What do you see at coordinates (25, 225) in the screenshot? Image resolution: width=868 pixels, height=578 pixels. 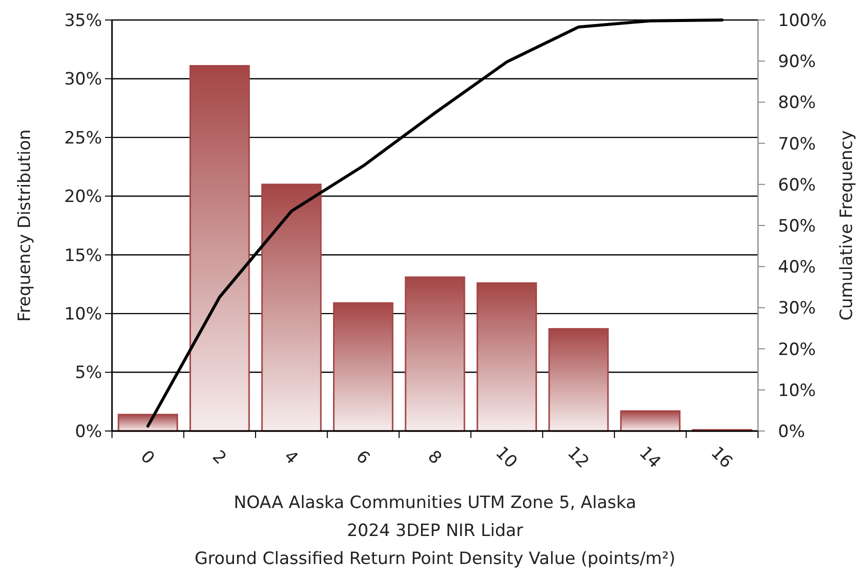 I see `y-axis-title: Frequency Distribution` at bounding box center [25, 225].